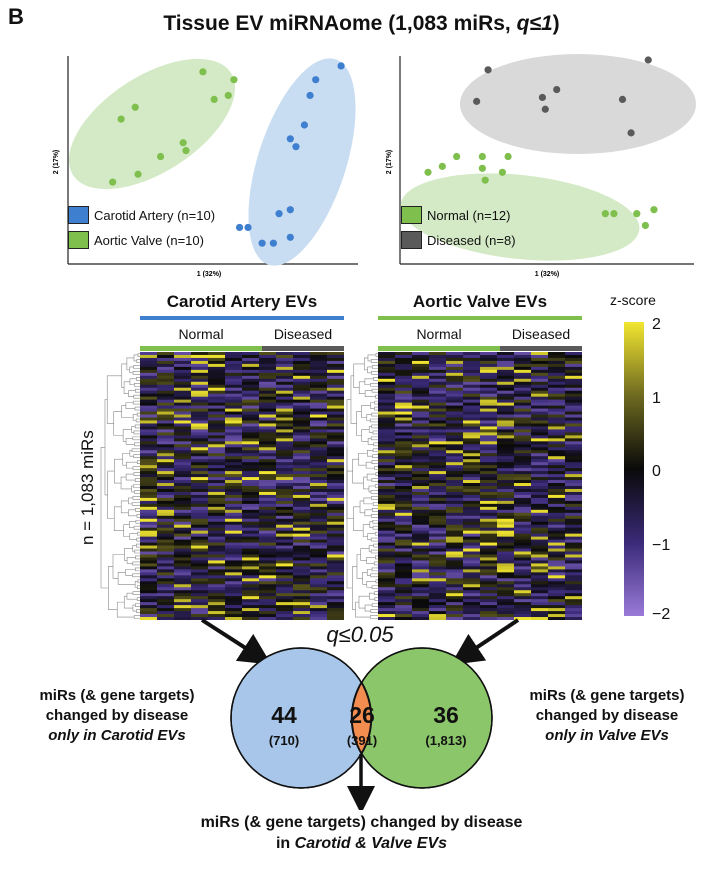  I want to click on legend-normal: Normal (n=12), so click(458, 215).